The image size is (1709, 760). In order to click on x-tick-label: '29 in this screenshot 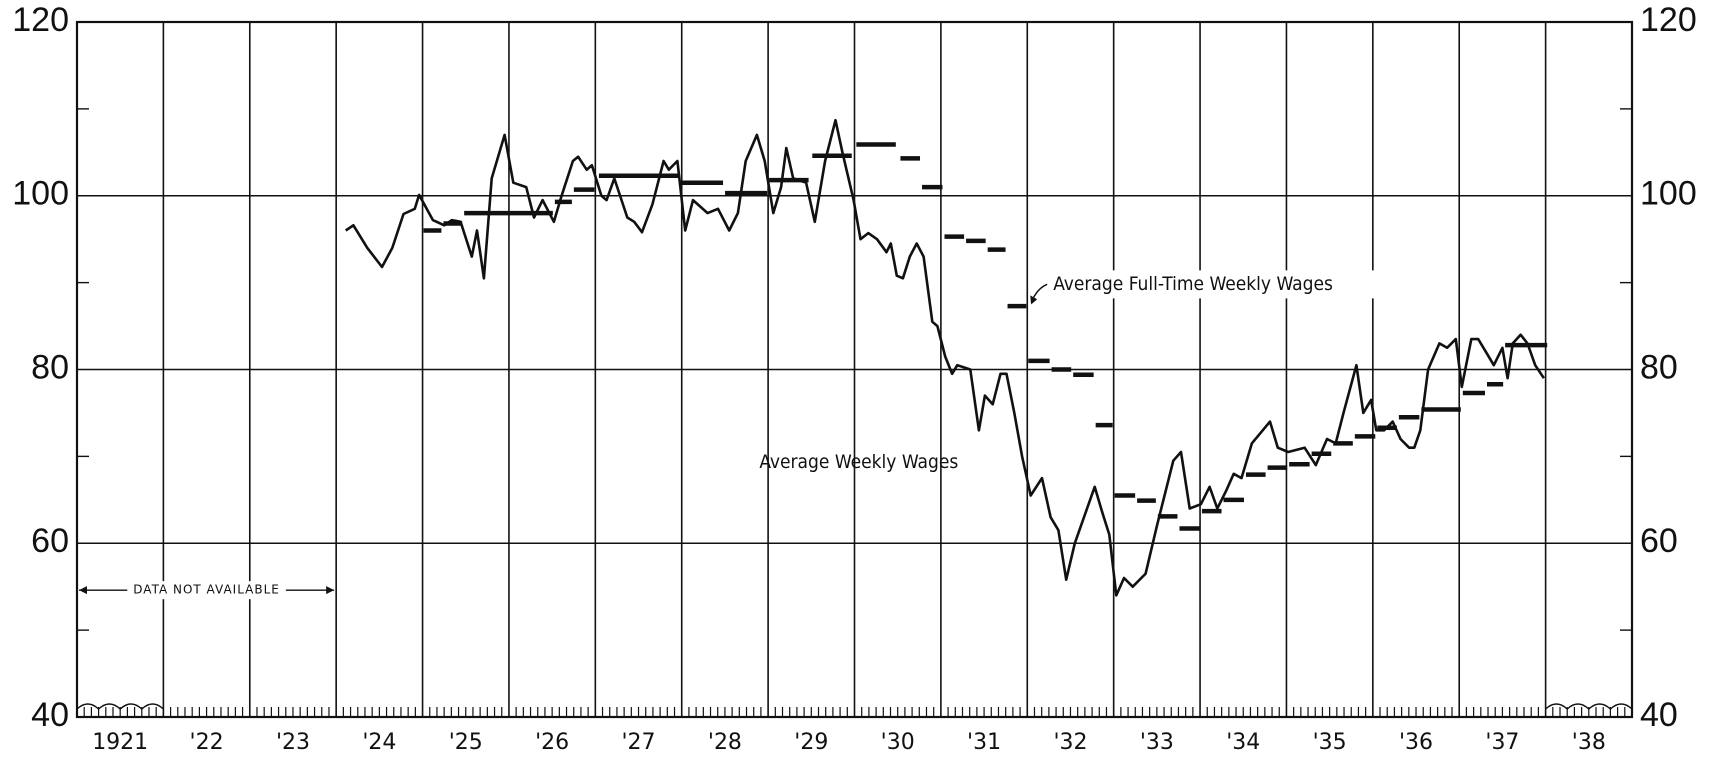, I will do `click(811, 742)`.